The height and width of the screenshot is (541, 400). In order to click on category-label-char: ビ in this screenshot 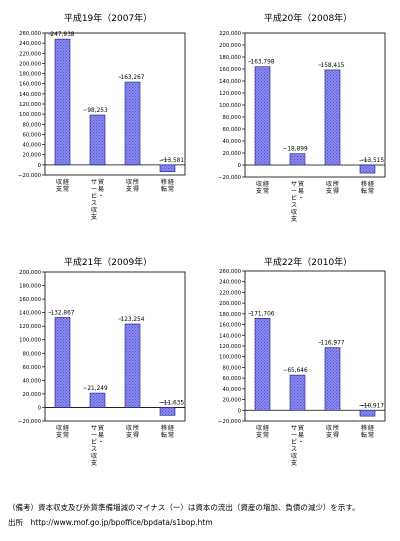, I will do `click(294, 442)`.